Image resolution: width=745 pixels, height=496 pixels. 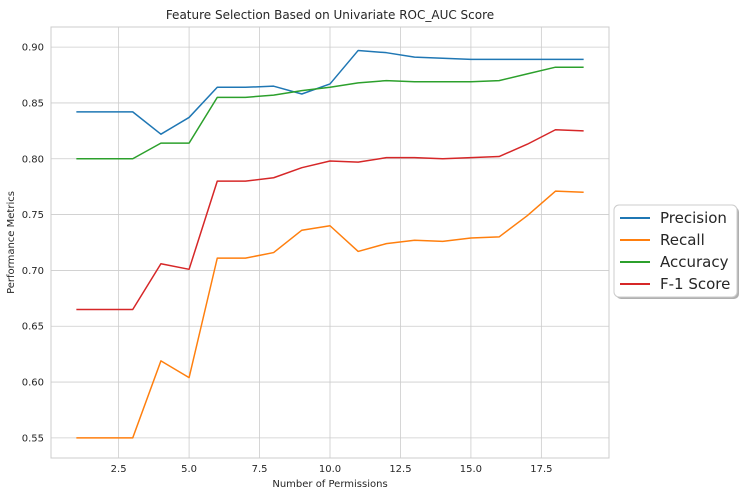 What do you see at coordinates (329, 484) in the screenshot?
I see `x-axis-title: Number of Permissions` at bounding box center [329, 484].